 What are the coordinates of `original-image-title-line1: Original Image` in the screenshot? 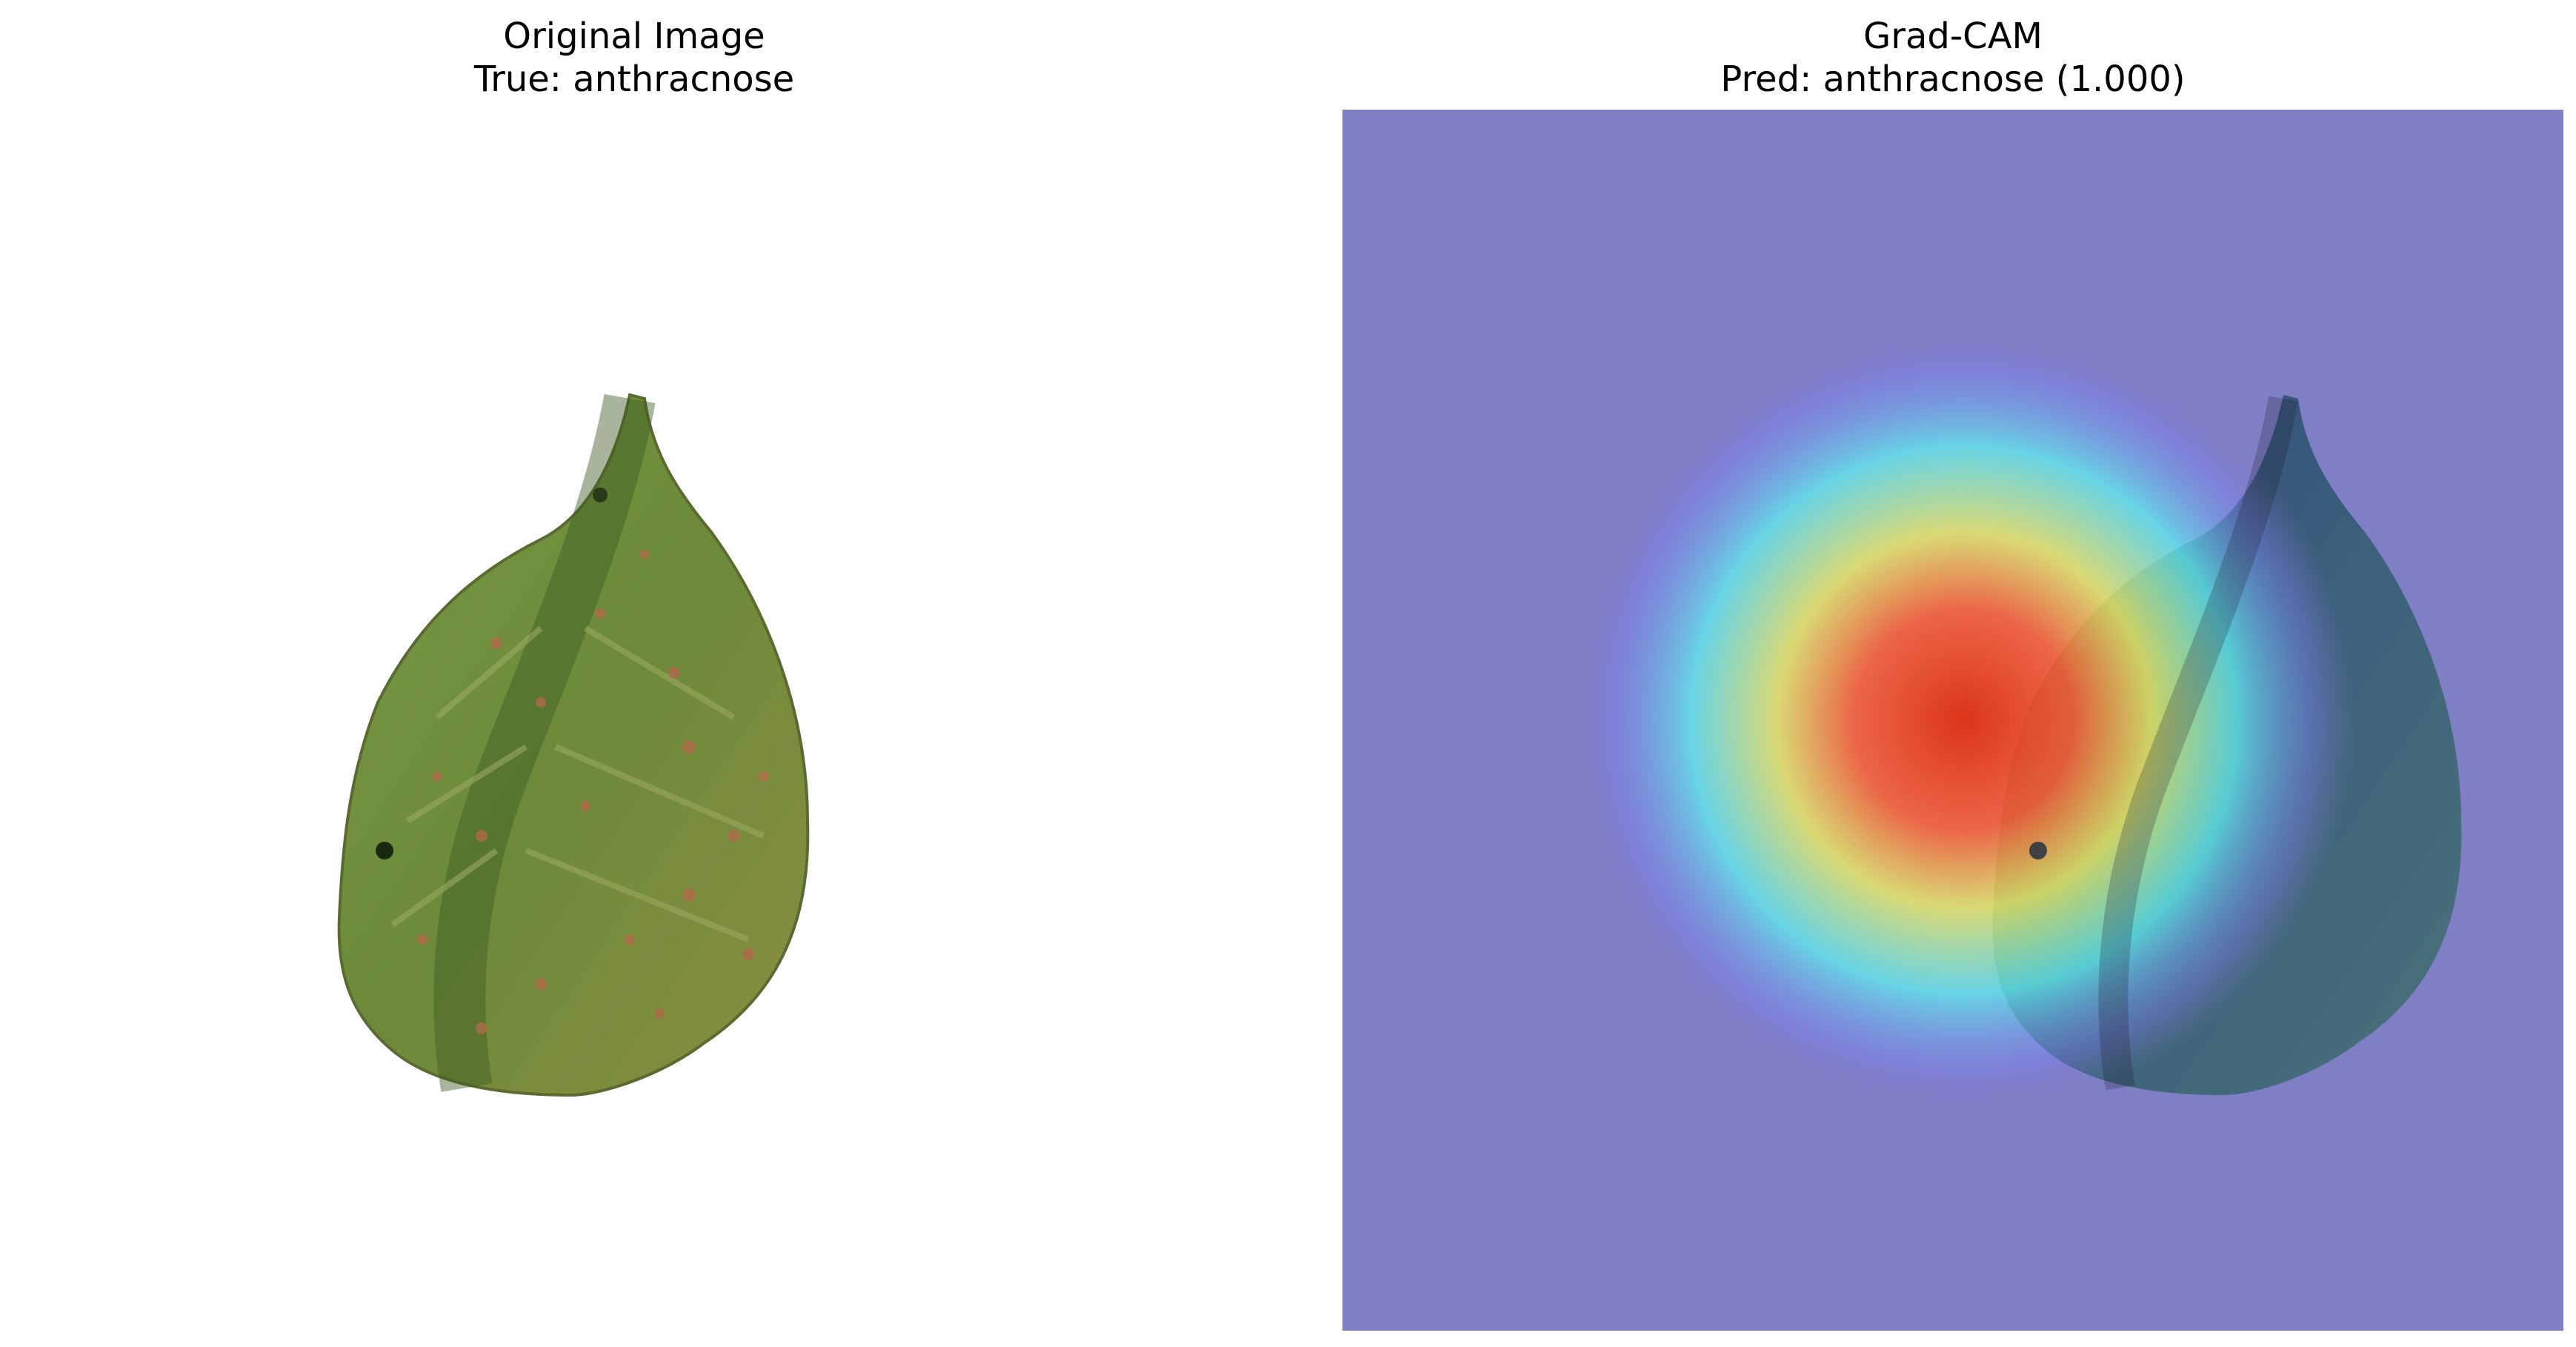 It's located at (634, 36).